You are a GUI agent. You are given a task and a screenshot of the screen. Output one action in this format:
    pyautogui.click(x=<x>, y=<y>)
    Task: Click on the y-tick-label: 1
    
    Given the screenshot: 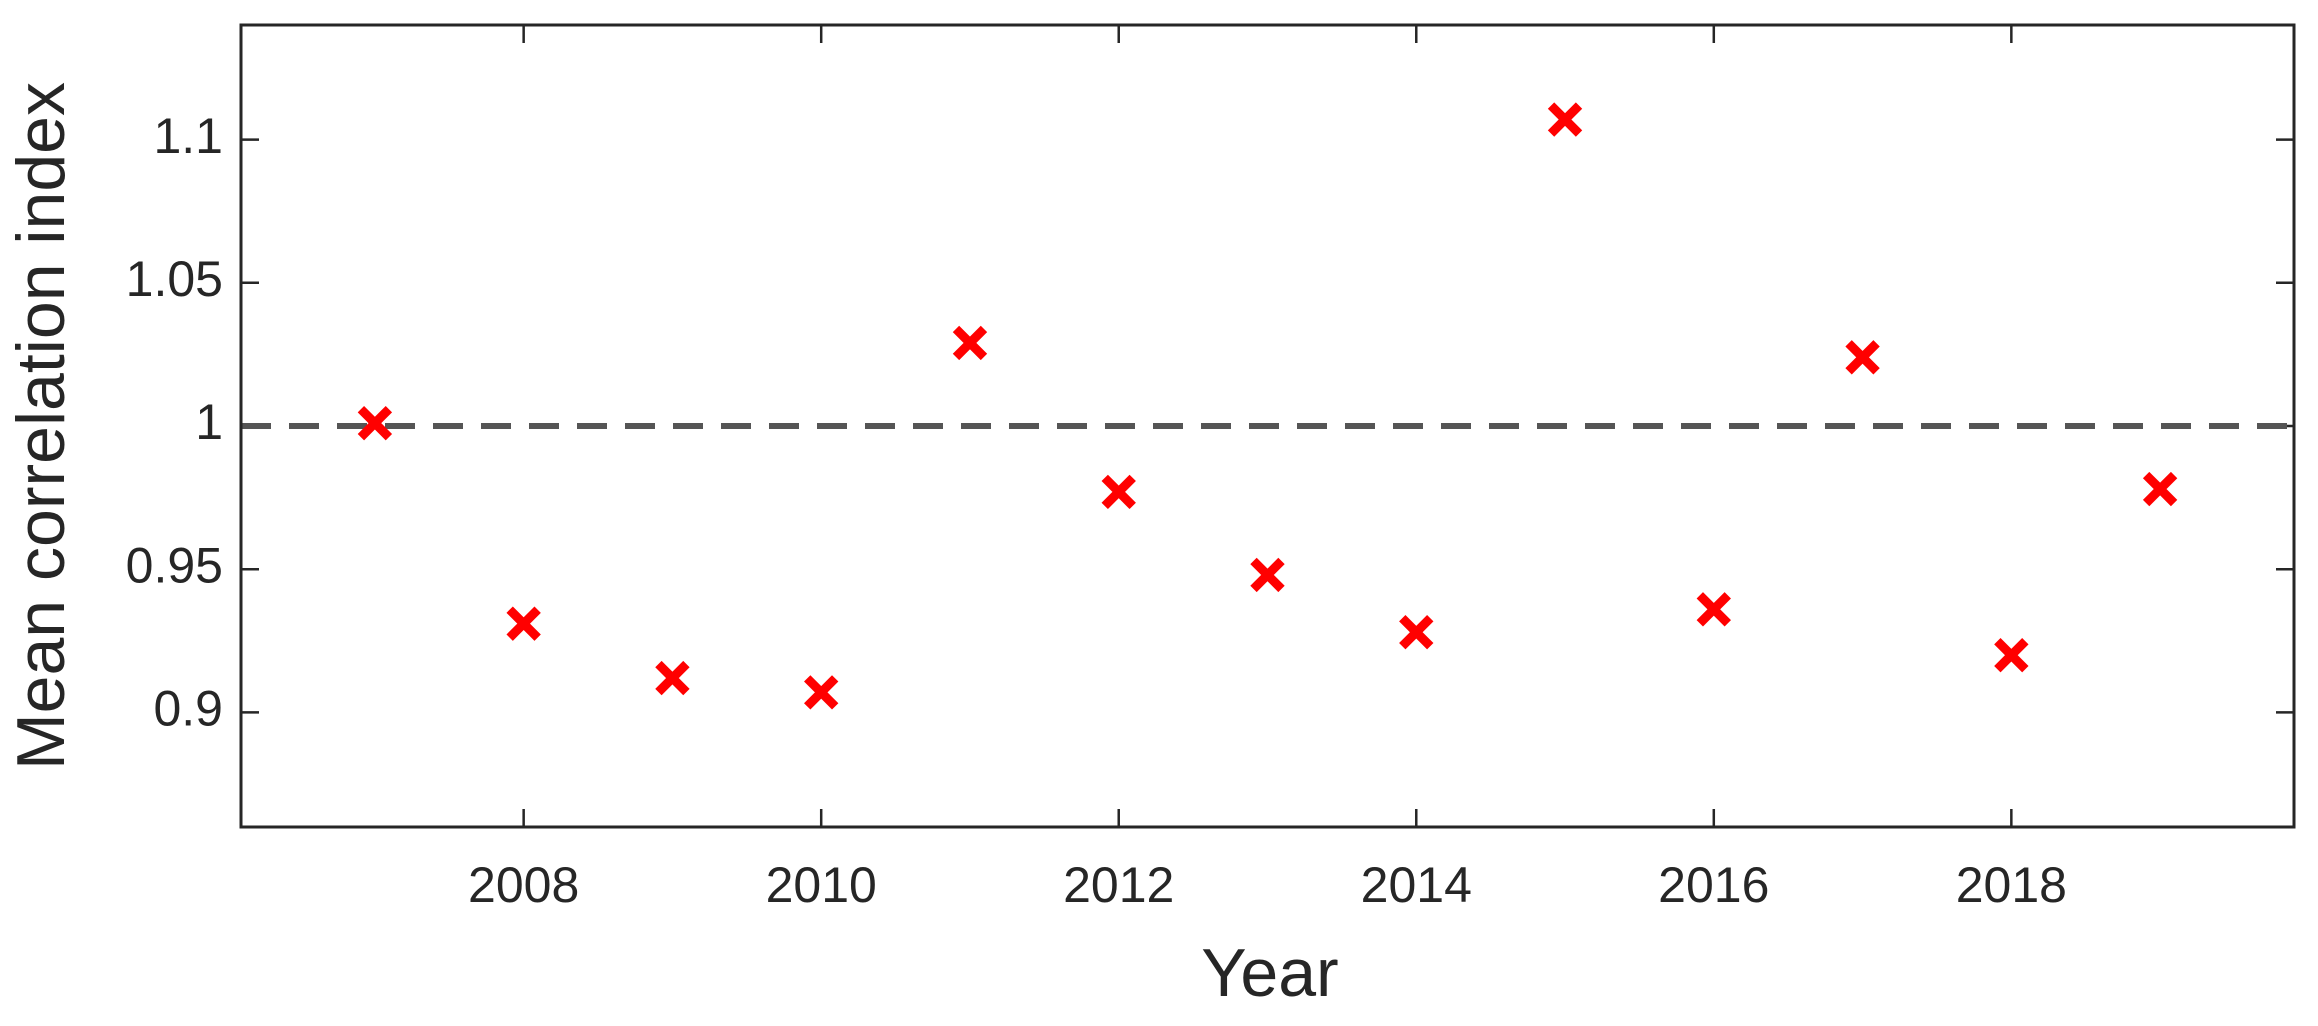 What is the action you would take?
    pyautogui.click(x=209, y=422)
    